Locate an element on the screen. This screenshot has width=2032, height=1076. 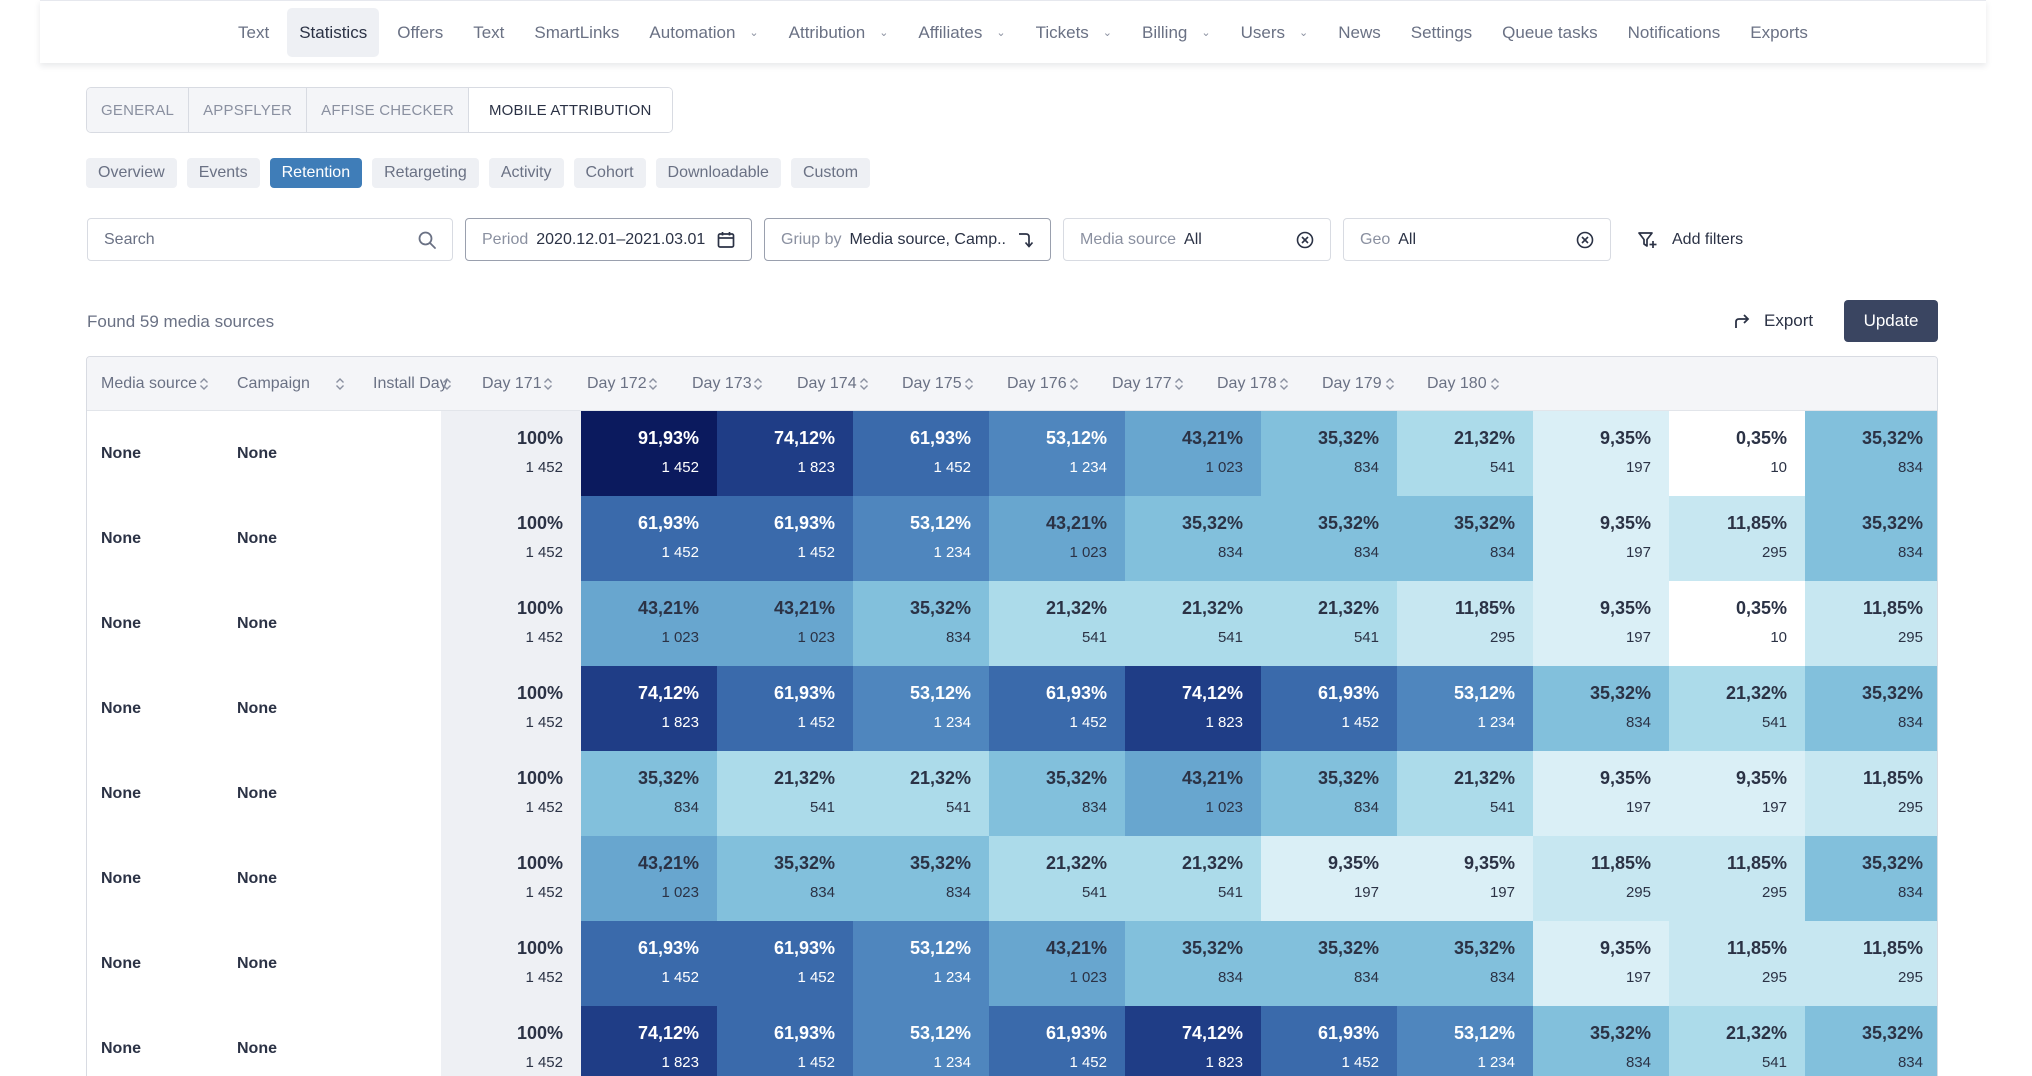
report-tab: Activity is located at coordinates (526, 173).